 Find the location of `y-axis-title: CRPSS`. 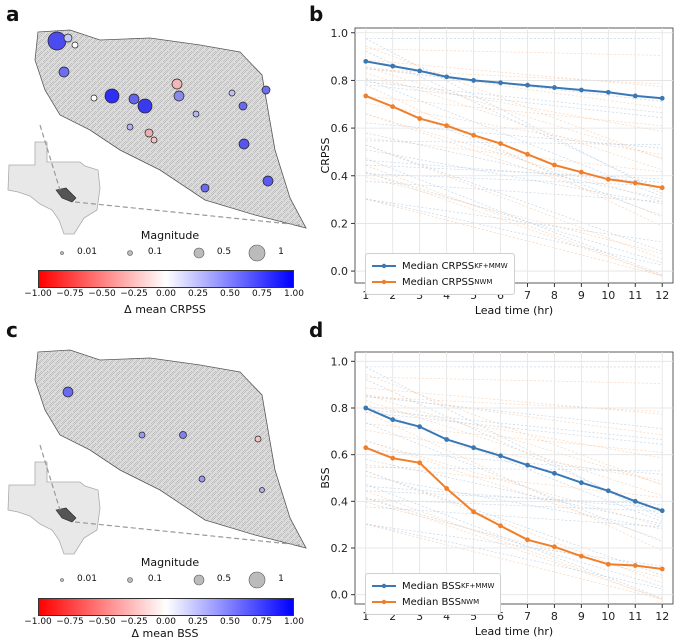

y-axis-title: CRPSS is located at coordinates (325, 156).